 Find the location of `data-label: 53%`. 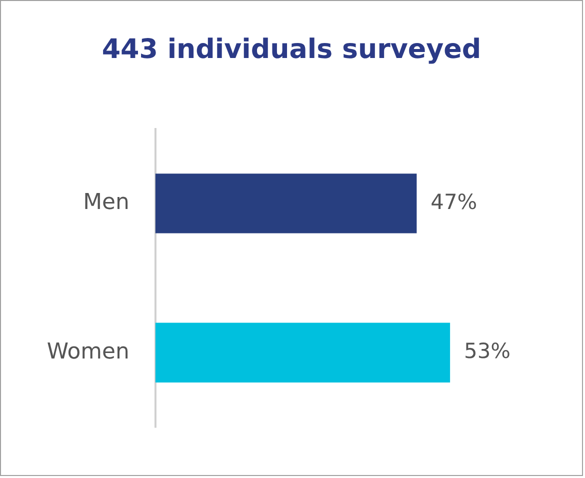

data-label: 53% is located at coordinates (487, 351).